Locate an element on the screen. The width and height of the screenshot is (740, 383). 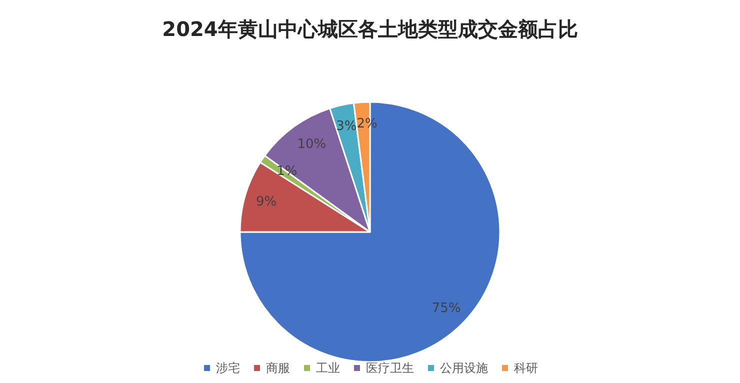
legend-label: 科研 is located at coordinates (526, 368).